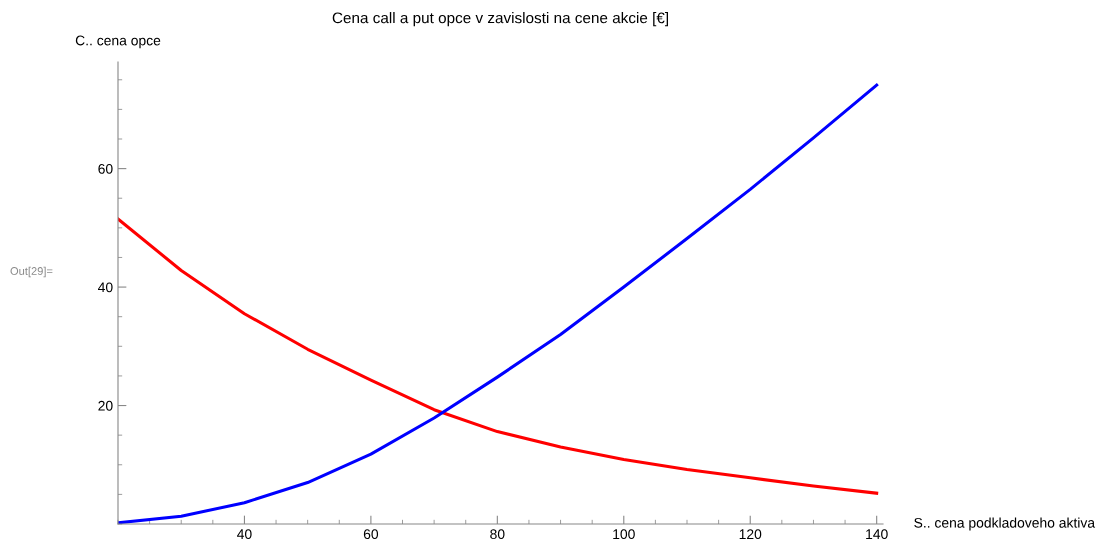 The width and height of the screenshot is (1107, 544). I want to click on x-axis-title: S.. cena podkladoveho aktiva, so click(1005, 524).